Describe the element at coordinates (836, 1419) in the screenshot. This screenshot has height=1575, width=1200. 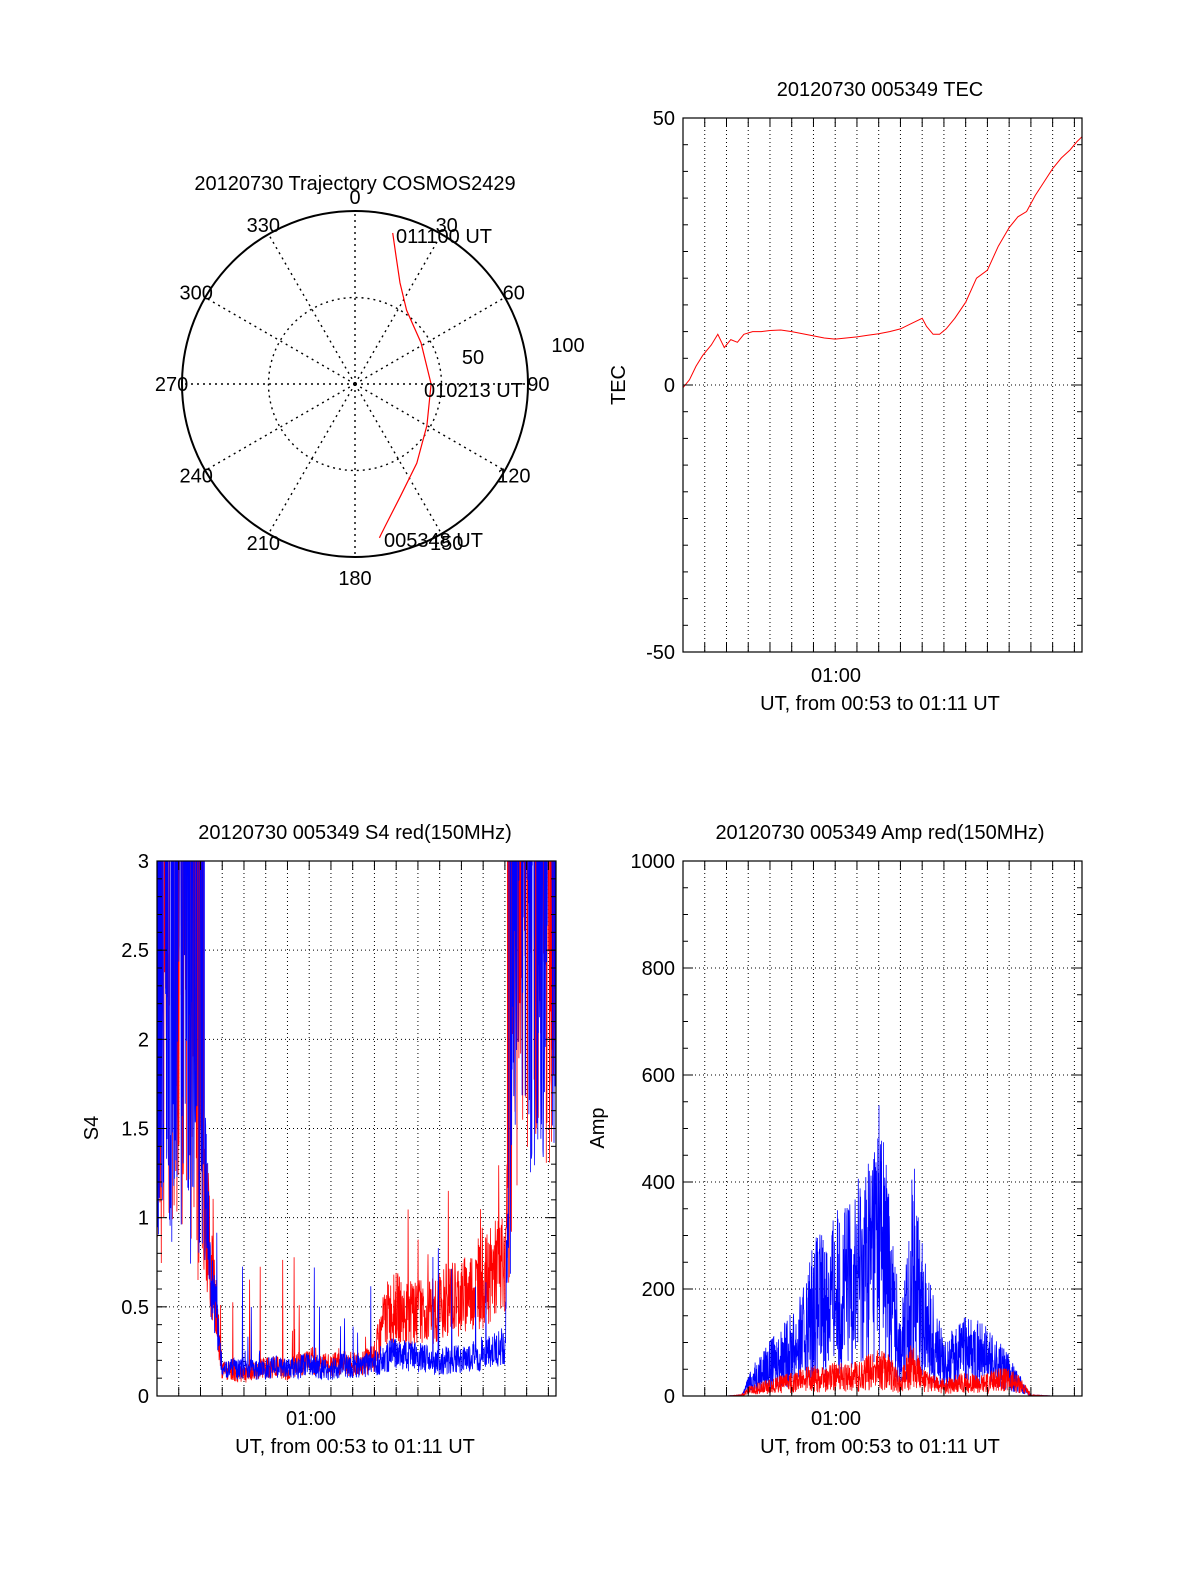
I see `amp-xtick-label: 01:00` at that location.